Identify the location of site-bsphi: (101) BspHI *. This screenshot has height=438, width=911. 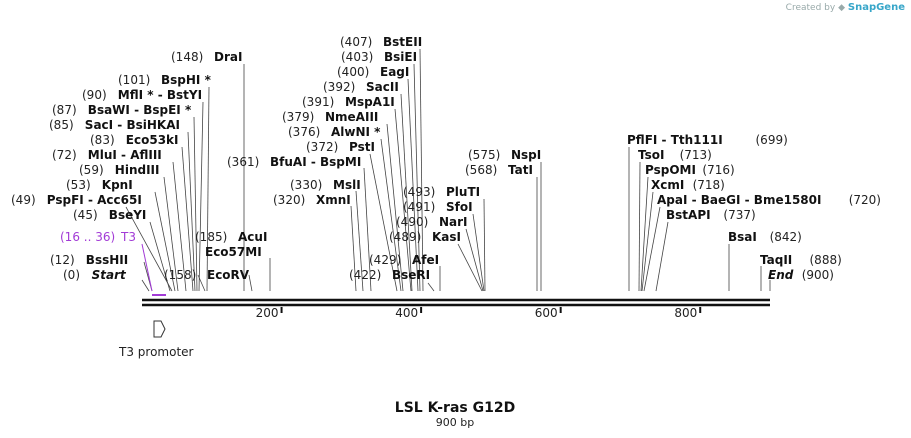
(165, 80).